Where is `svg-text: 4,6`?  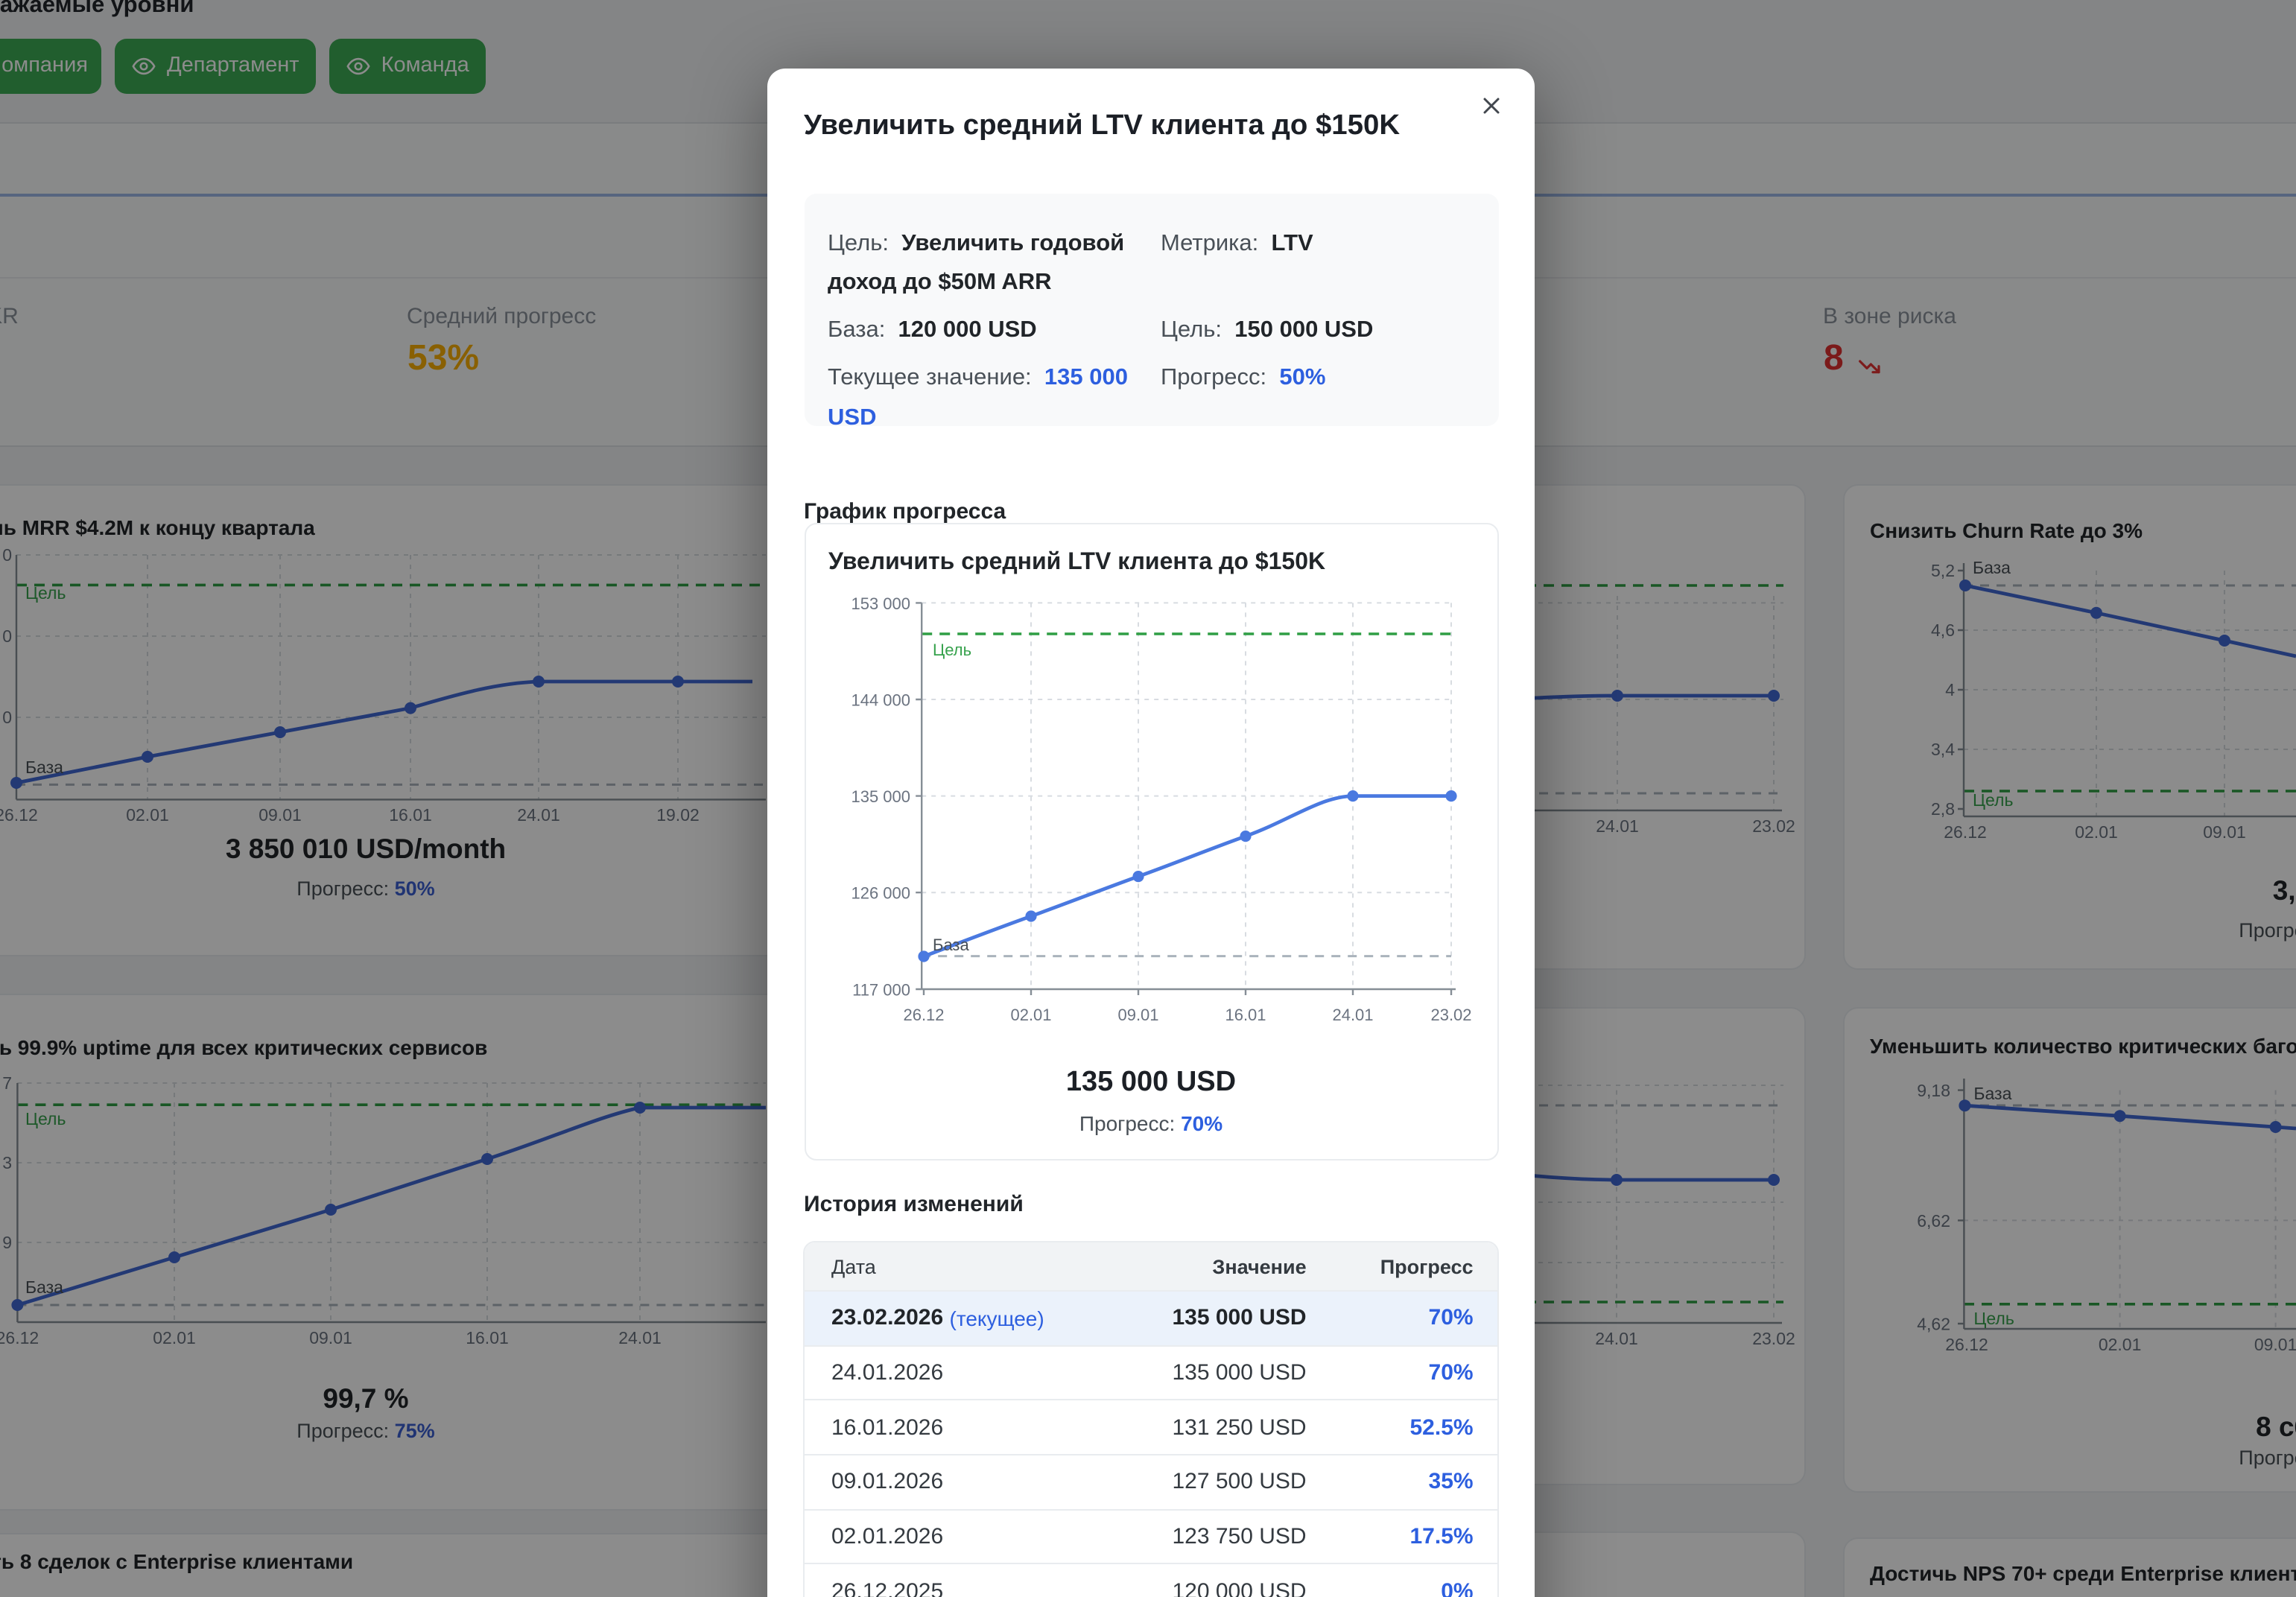
svg-text: 4,6 is located at coordinates (1943, 630).